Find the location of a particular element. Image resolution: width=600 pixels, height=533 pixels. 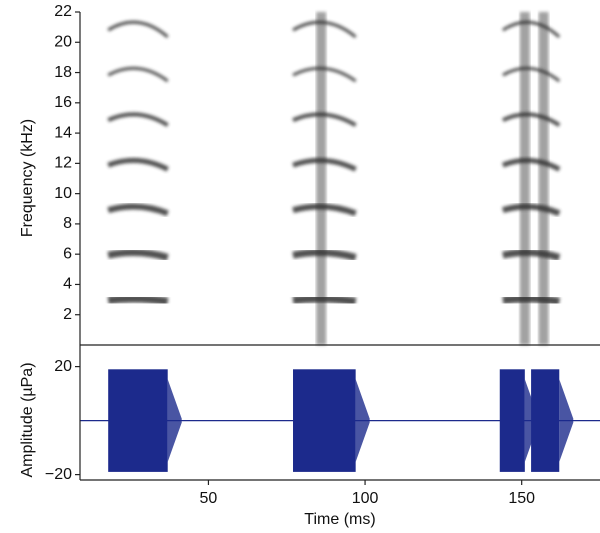

y-tick-label: 2 is located at coordinates (67, 314).